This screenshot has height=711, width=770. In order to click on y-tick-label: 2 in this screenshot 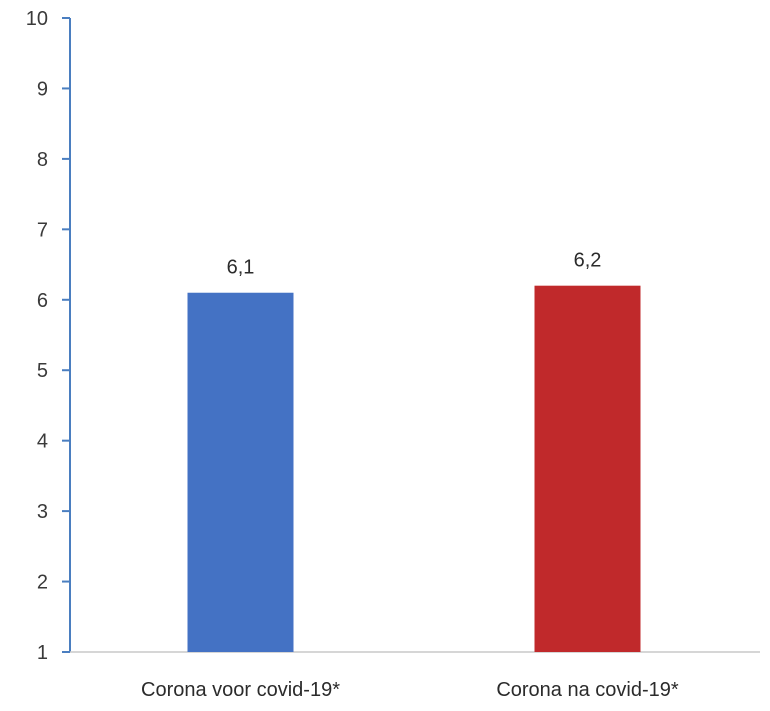, I will do `click(42, 583)`.